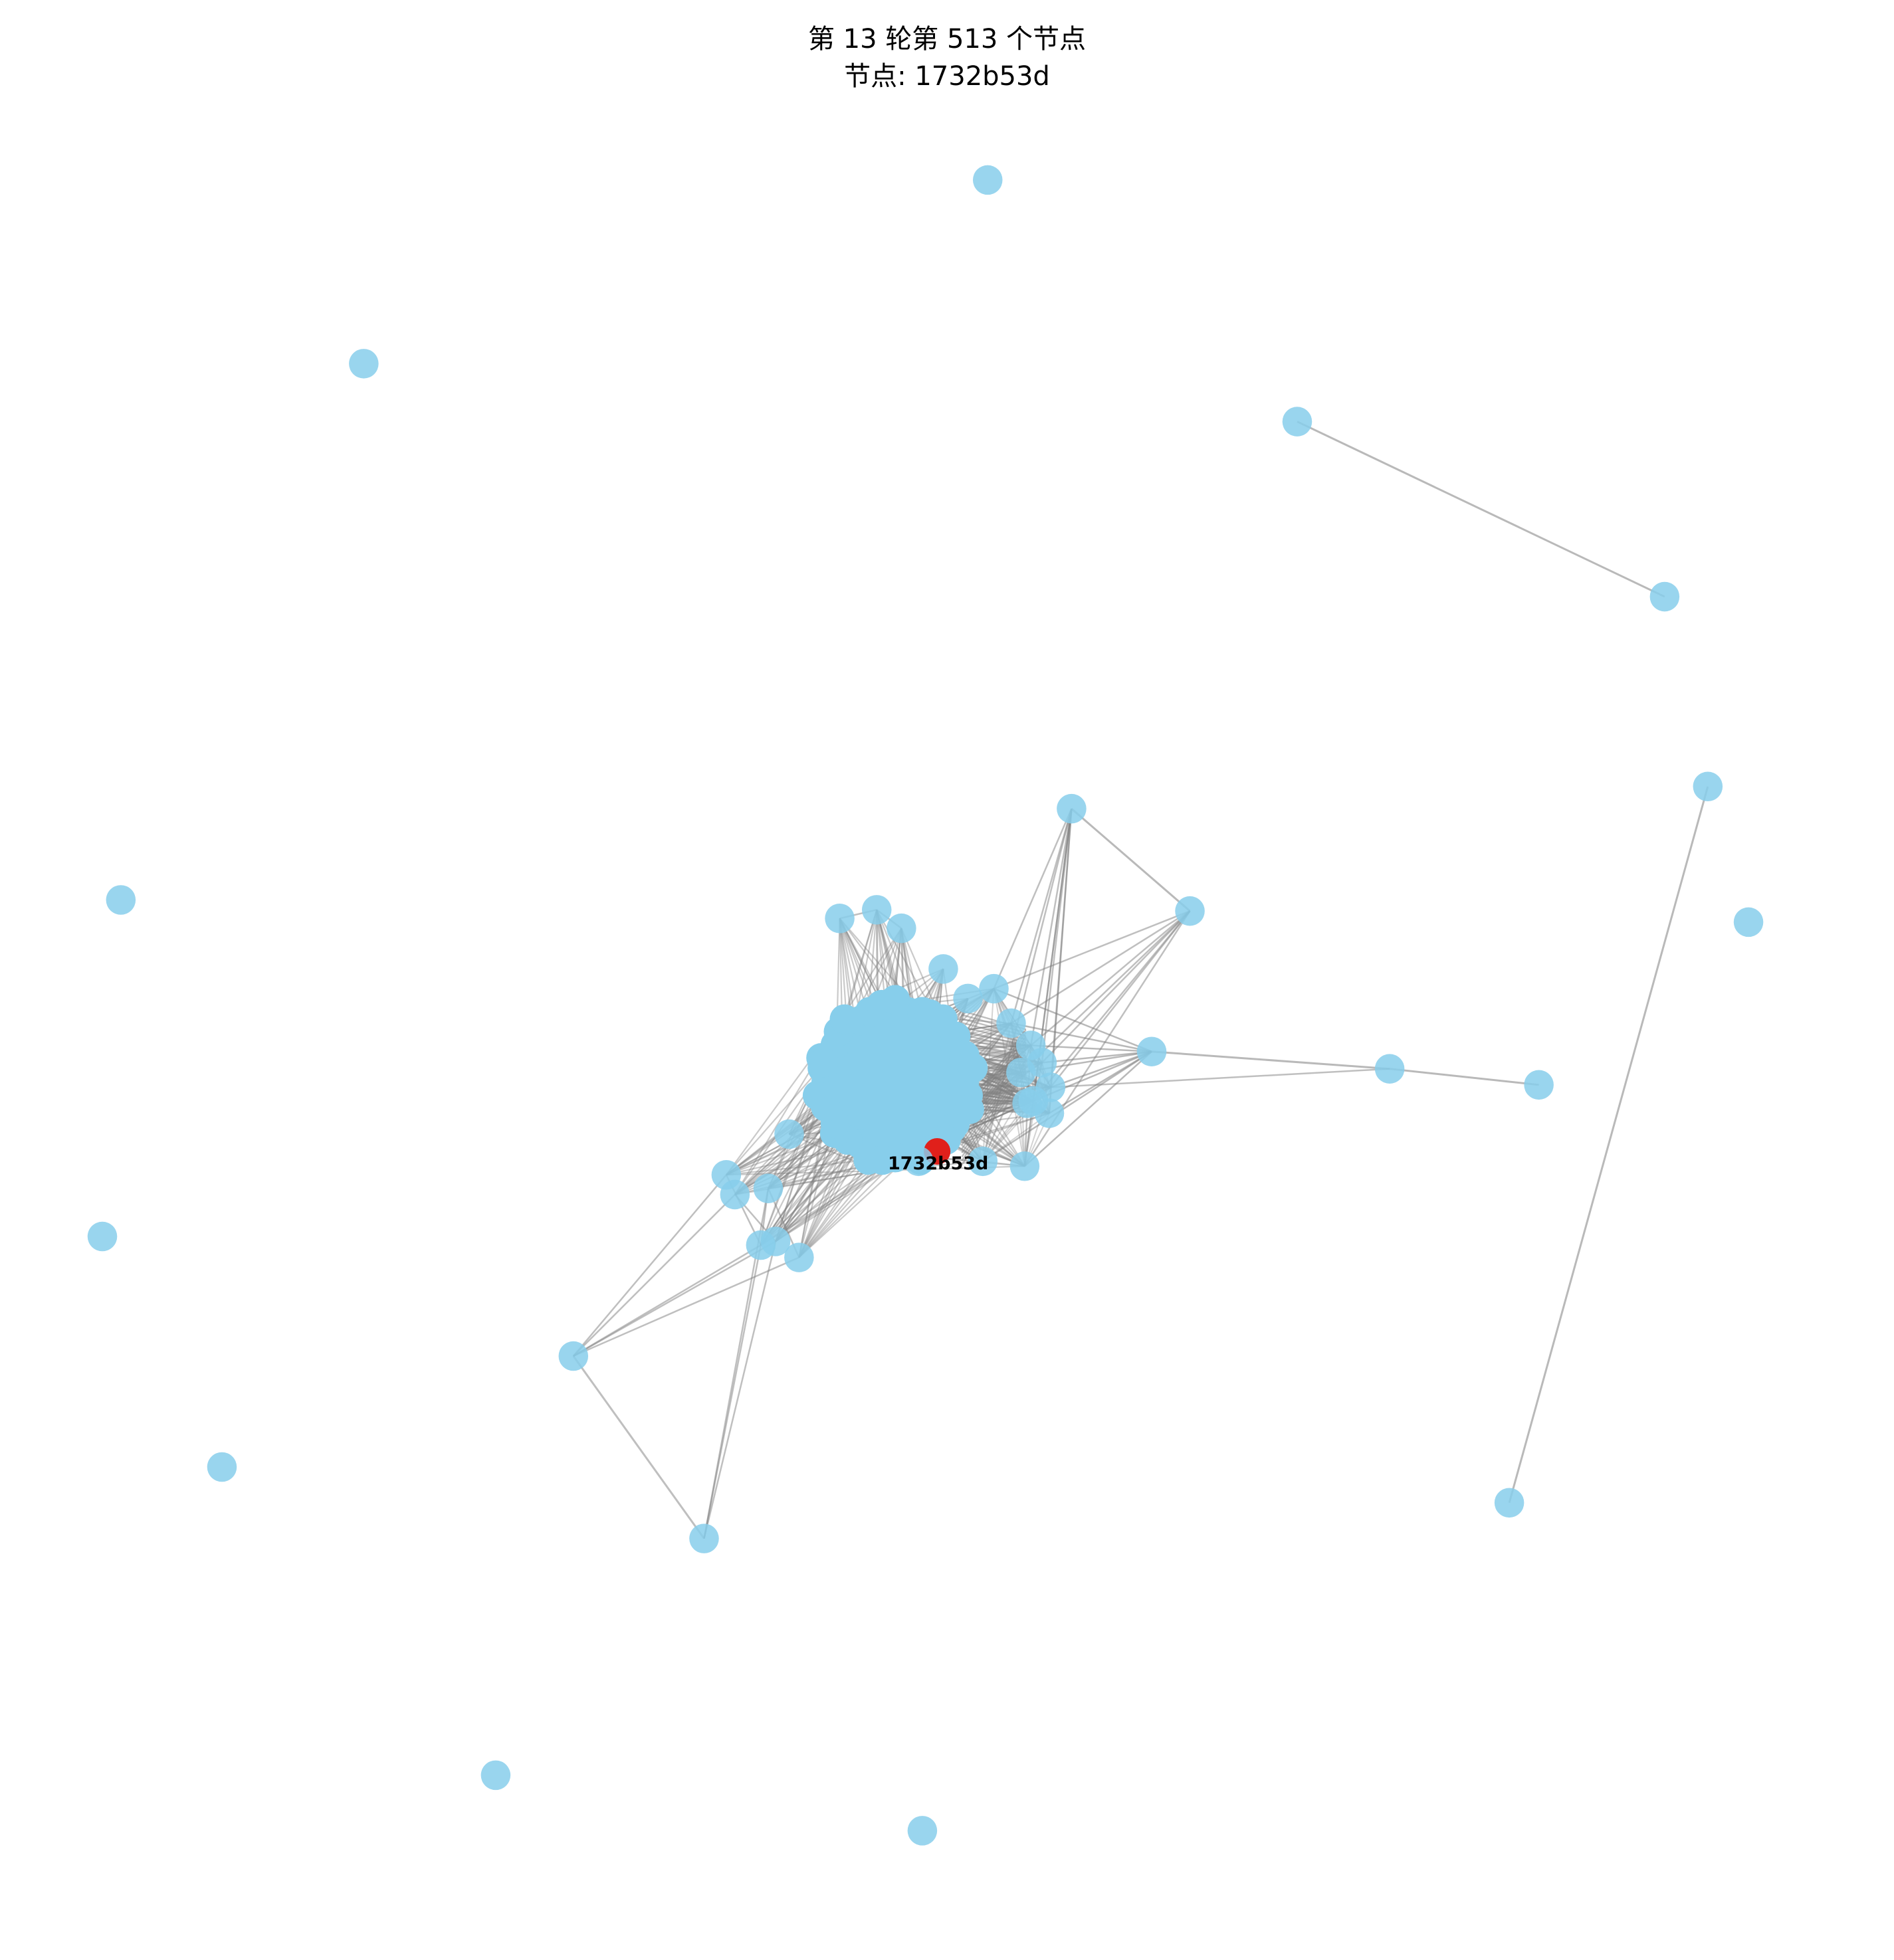 The height and width of the screenshot is (1960, 1894). What do you see at coordinates (947, 76) in the screenshot?
I see `graph-title-line-2: 节点: 1732b53d` at bounding box center [947, 76].